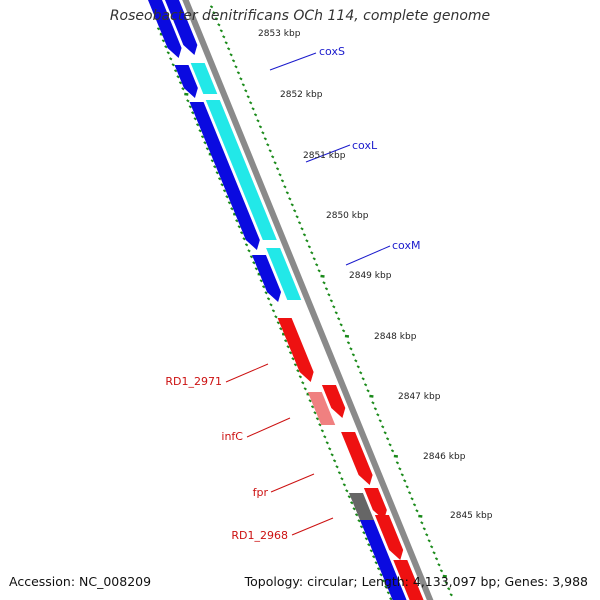 Image resolution: width=600 pixels, height=600 pixels. What do you see at coordinates (279, 34) in the screenshot?
I see `kbp-label: 2853 kbp` at bounding box center [279, 34].